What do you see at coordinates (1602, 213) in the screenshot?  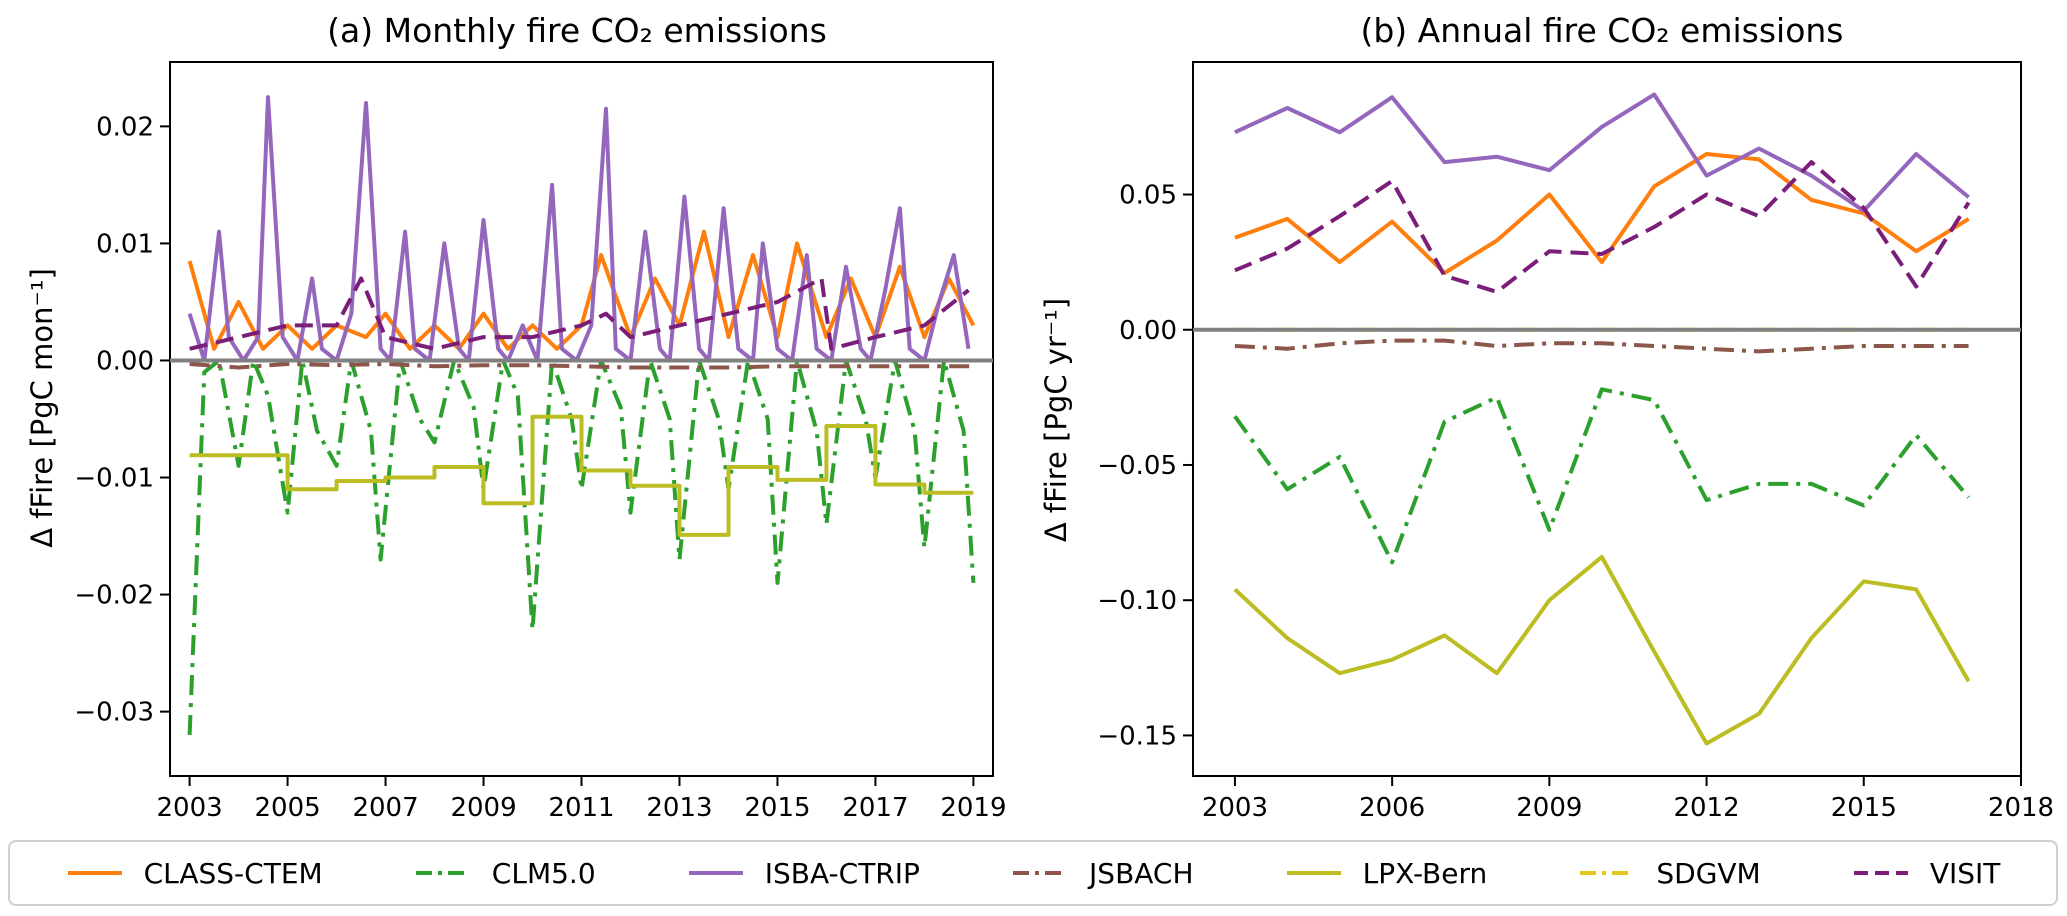 I see `series-line-class-ctem` at bounding box center [1602, 213].